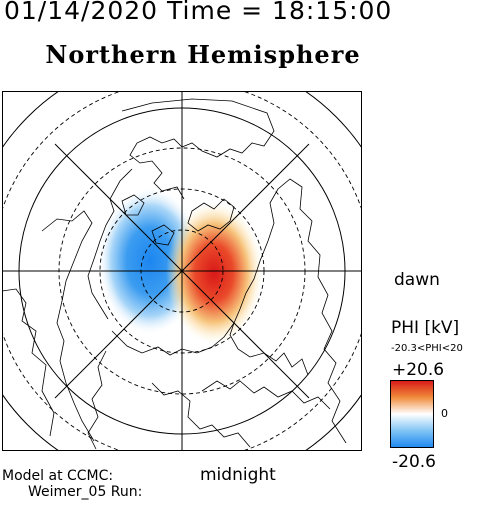 The width and height of the screenshot is (484, 508). I want to click on hemisphere-title: Northern Hemisphere, so click(203, 54).